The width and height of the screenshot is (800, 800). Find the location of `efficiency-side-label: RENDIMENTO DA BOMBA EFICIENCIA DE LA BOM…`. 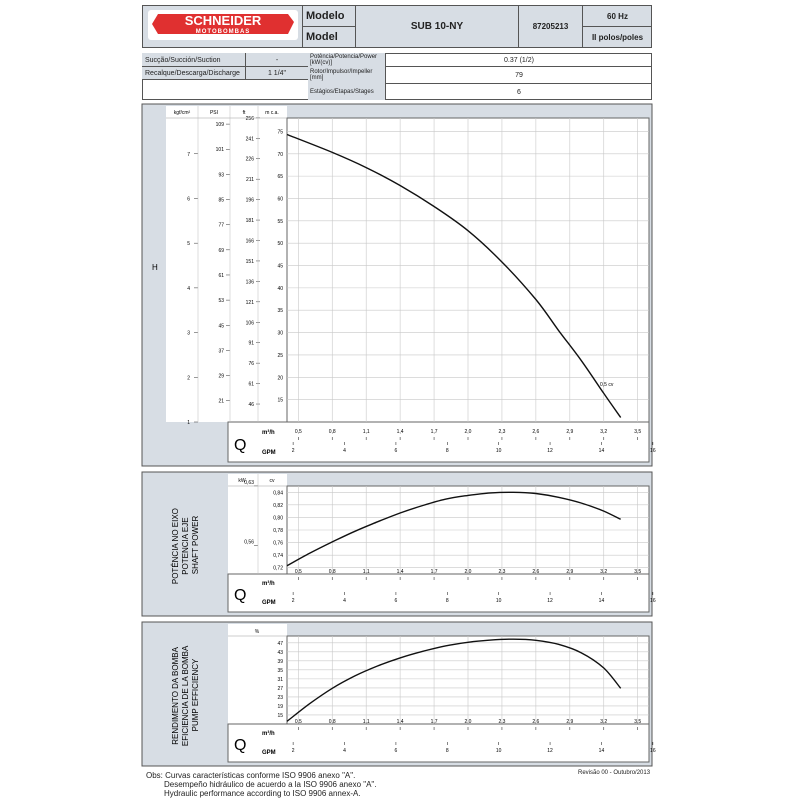

efficiency-side-label: RENDIMENTO DA BOMBA EFICIENCIA DE LA BOM… is located at coordinates (185, 695).